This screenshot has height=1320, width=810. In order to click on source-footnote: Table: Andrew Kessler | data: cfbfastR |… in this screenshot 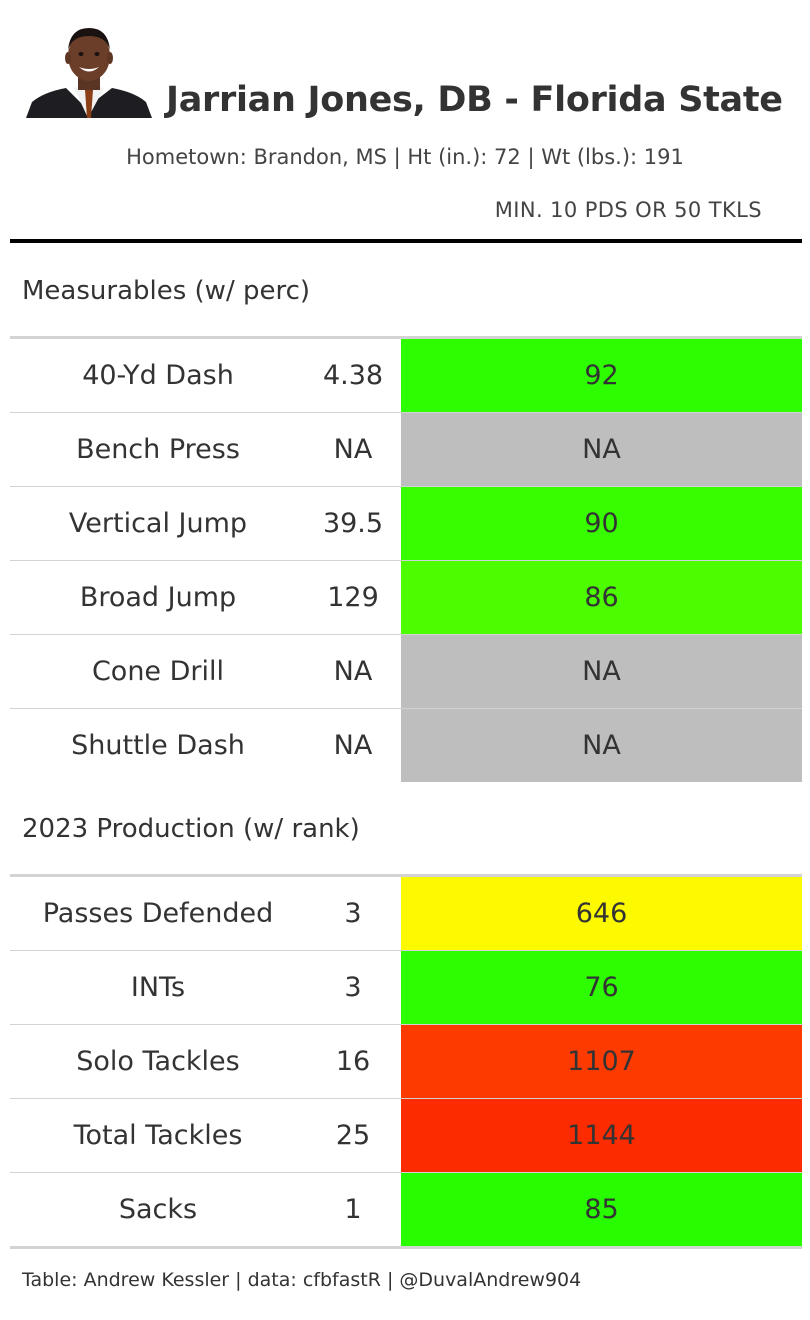, I will do `click(302, 1280)`.